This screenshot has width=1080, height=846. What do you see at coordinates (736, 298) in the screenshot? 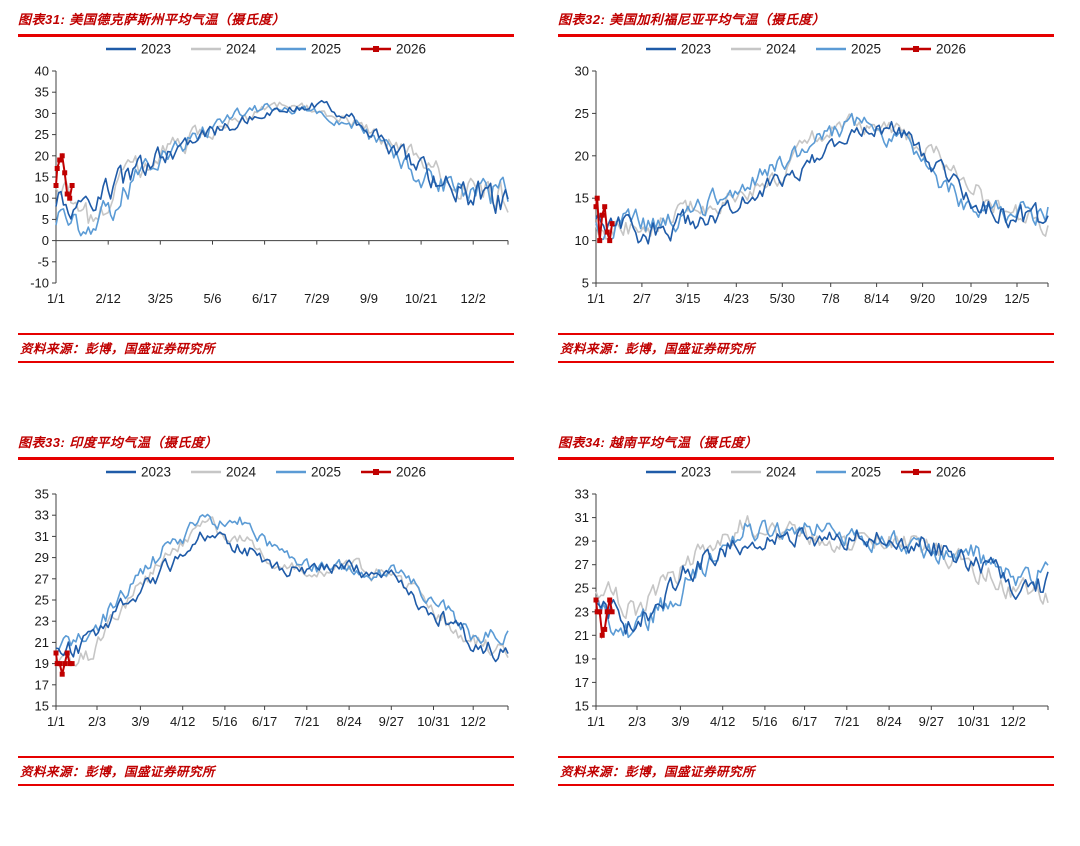
I see `svg-text: 4/23` at bounding box center [736, 298].